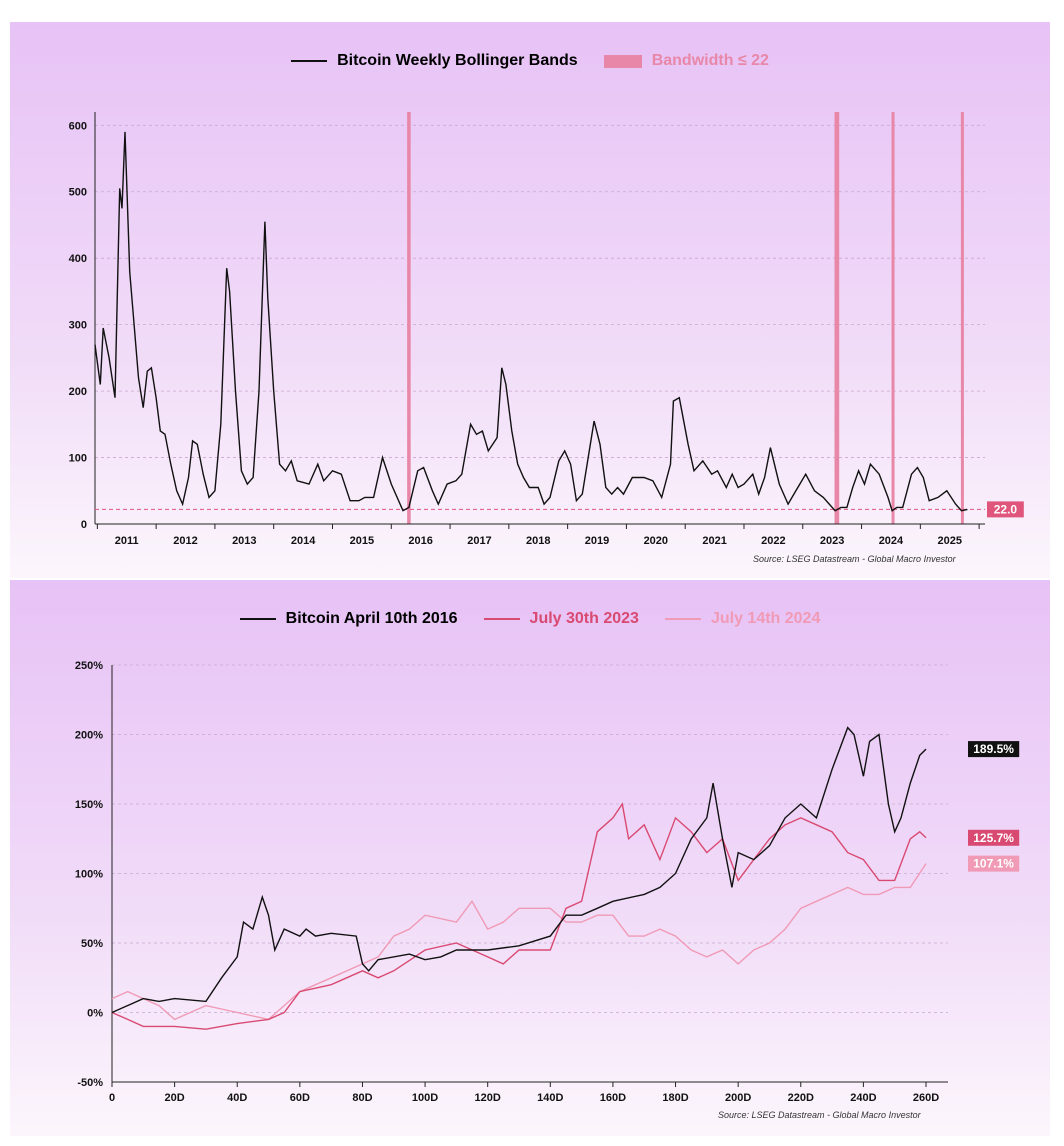  I want to click on x-tick-label: 180D, so click(675, 1098).